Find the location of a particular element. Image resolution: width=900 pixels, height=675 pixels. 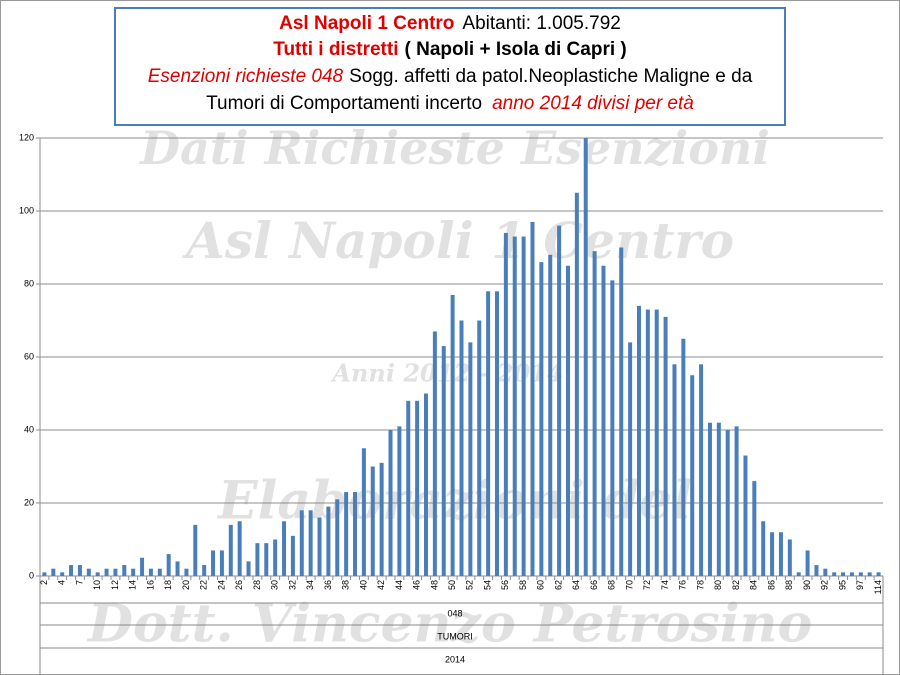

title-part: Esenzioni richieste 048 is located at coordinates (246, 76).